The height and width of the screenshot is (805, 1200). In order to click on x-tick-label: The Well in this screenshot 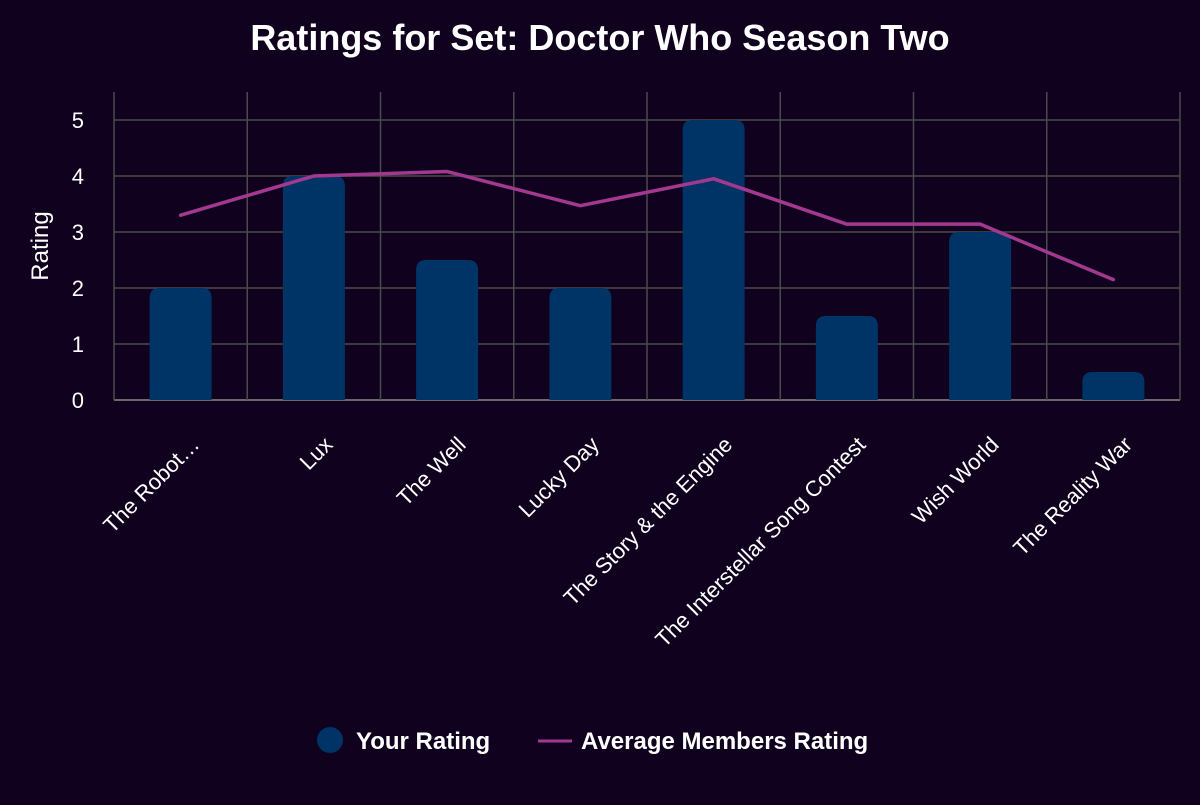, I will do `click(431, 471)`.